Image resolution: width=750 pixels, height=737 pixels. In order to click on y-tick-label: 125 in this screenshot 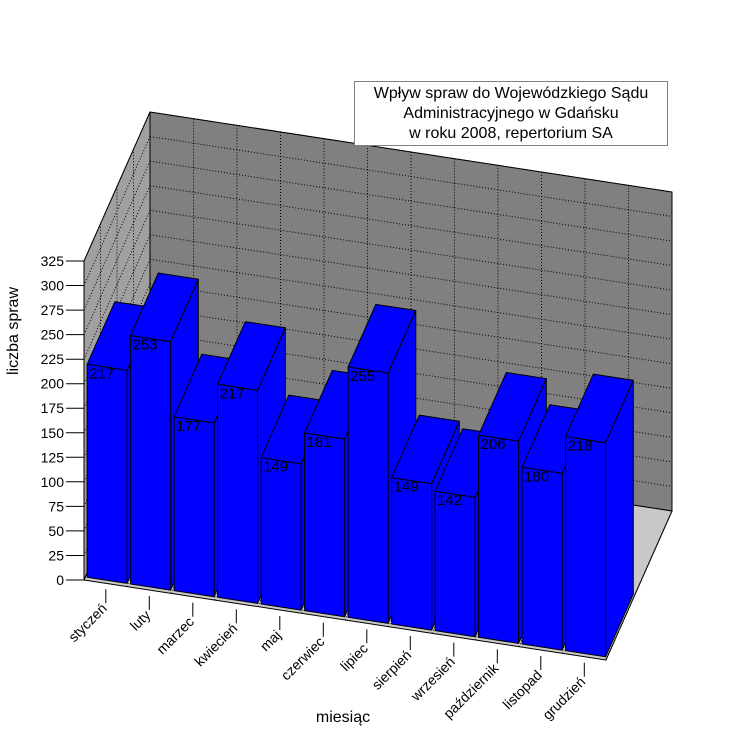, I will do `click(53, 457)`.